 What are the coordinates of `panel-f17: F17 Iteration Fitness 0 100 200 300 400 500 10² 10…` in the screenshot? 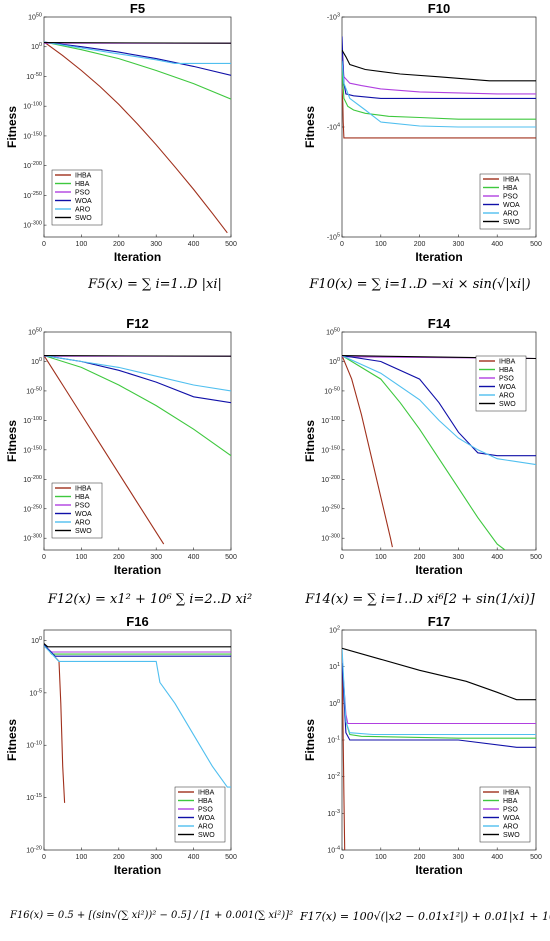 It's located at (422, 745).